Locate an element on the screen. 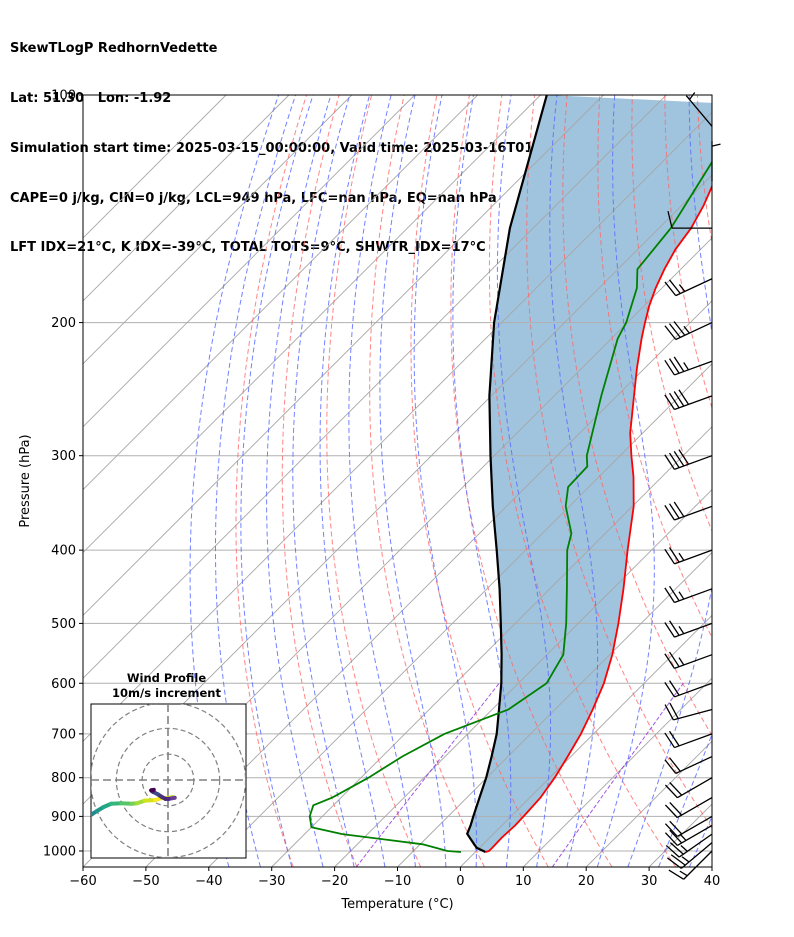  isotherm--140 is located at coordinates (218, 230).